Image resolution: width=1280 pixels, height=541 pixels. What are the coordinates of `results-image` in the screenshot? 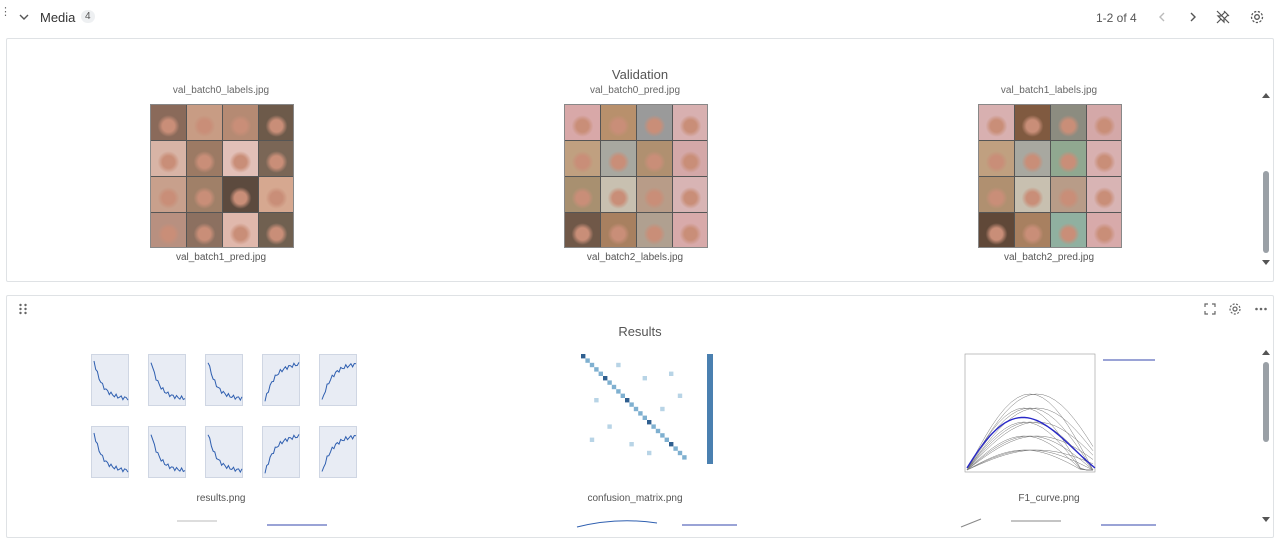 It's located at (222, 418).